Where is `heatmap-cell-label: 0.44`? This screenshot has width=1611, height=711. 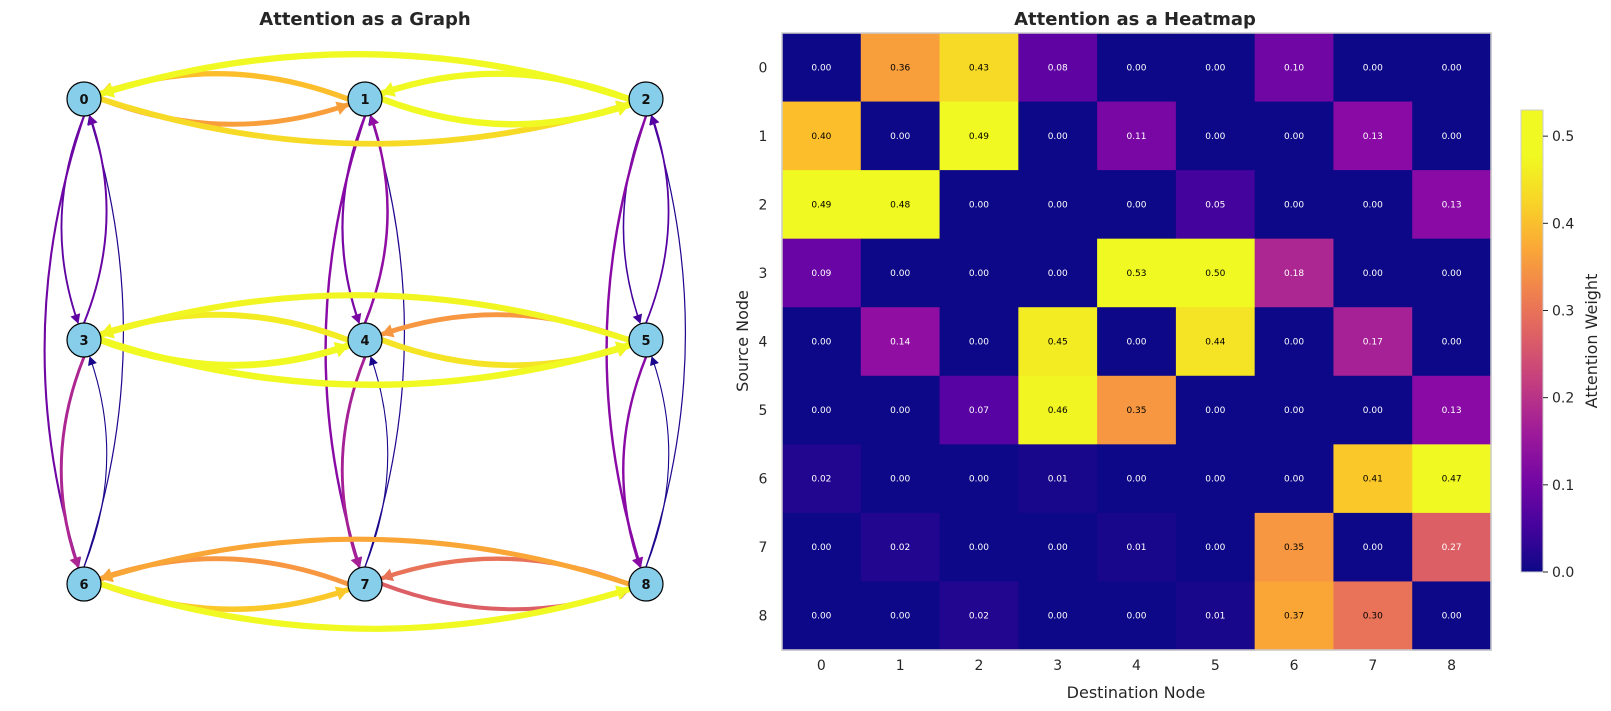 heatmap-cell-label: 0.44 is located at coordinates (1215, 343).